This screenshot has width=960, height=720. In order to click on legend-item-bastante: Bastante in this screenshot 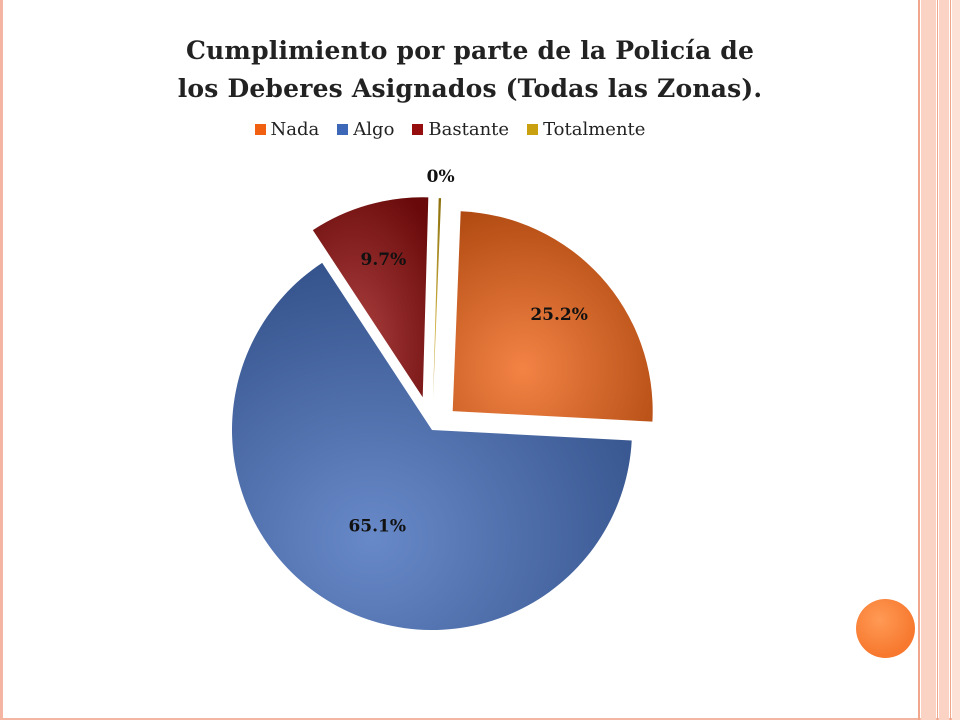, I will do `click(460, 129)`.